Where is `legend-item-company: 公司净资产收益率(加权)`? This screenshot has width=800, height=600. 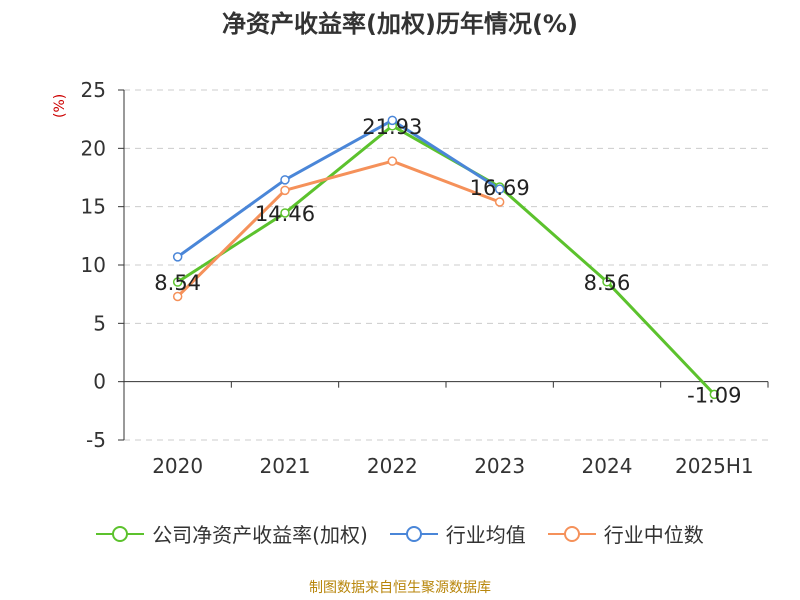 legend-item-company: 公司净资产收益率(加权) is located at coordinates (232, 533).